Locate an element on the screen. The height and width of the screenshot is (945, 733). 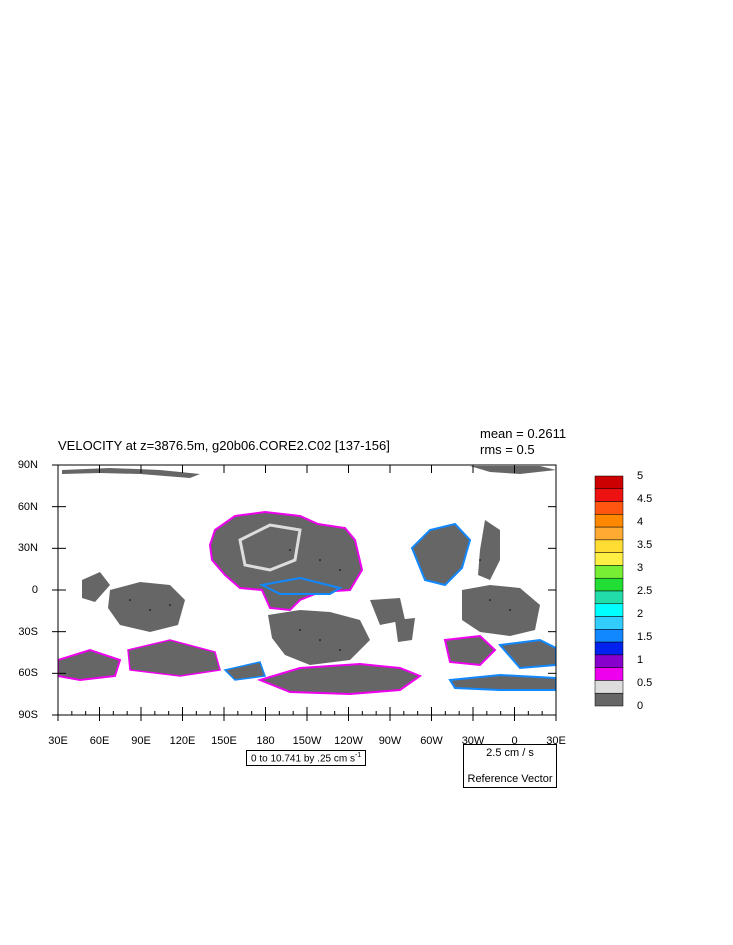
x-tick-label: 90E is located at coordinates (141, 741).